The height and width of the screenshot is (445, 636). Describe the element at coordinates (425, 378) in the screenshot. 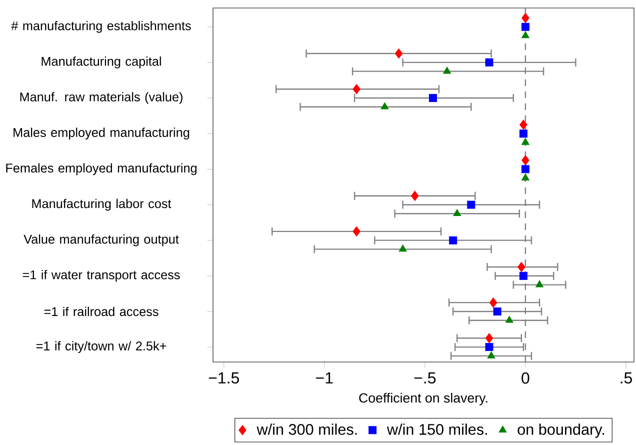

I see `x-tick-label: −.5` at that location.